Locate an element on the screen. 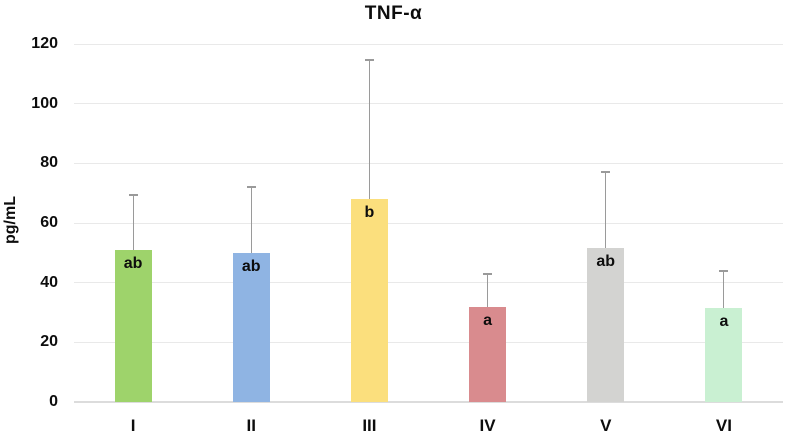  bar-VI is located at coordinates (724, 355).